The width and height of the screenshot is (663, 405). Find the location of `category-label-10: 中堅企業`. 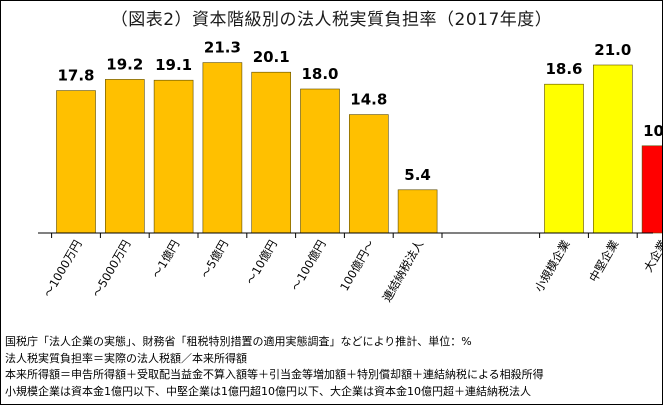

category-label-10: 中堅企業 is located at coordinates (603, 260).